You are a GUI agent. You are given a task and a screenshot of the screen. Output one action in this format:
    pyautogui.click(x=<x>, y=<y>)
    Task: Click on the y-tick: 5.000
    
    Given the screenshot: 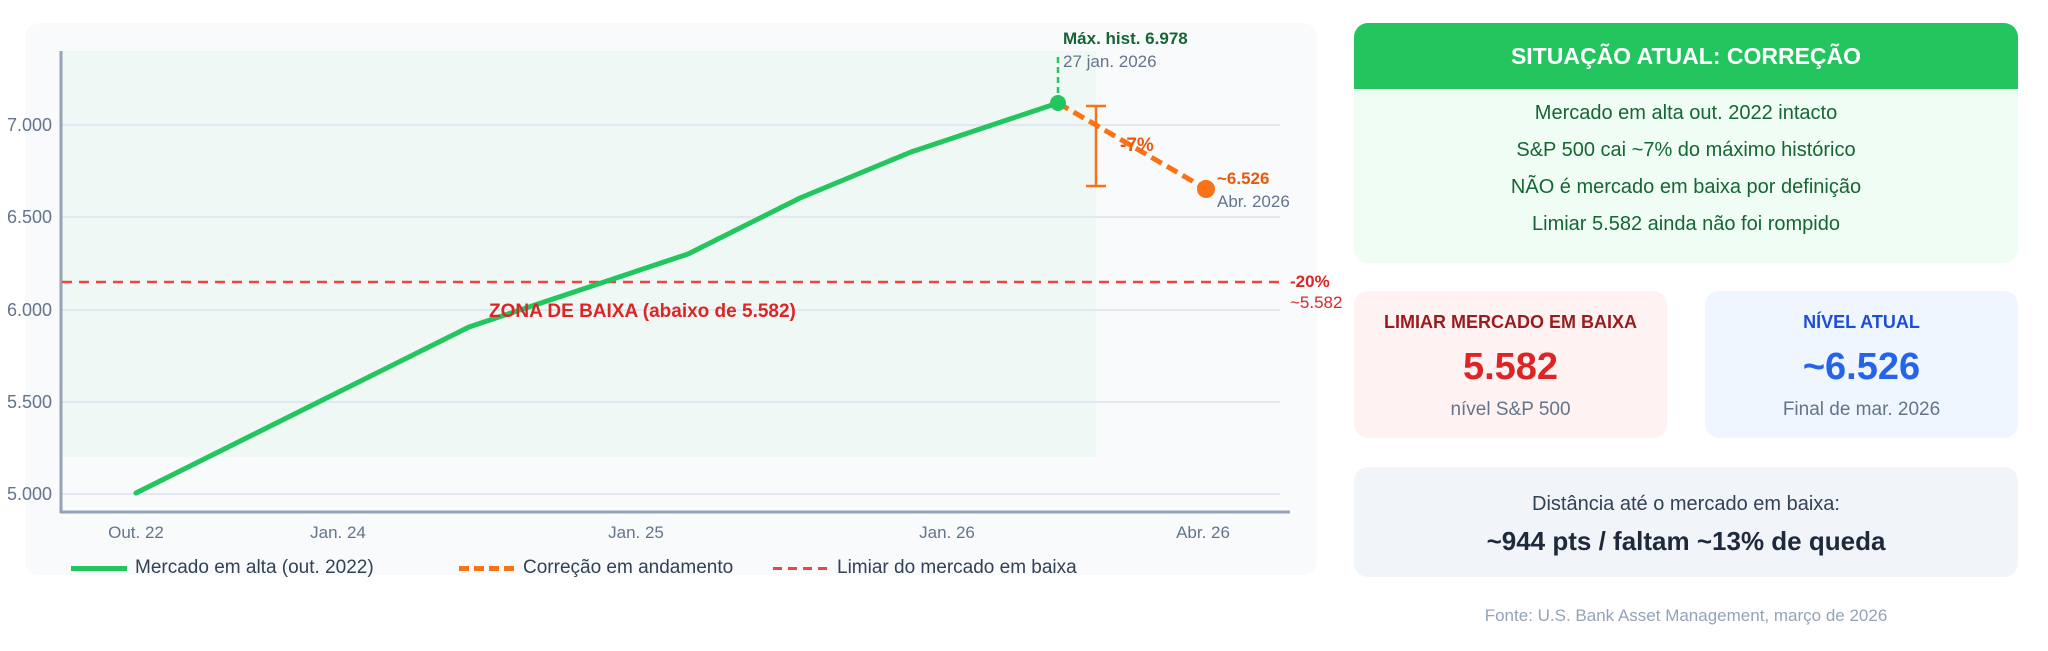 What is the action you would take?
    pyautogui.click(x=29, y=494)
    